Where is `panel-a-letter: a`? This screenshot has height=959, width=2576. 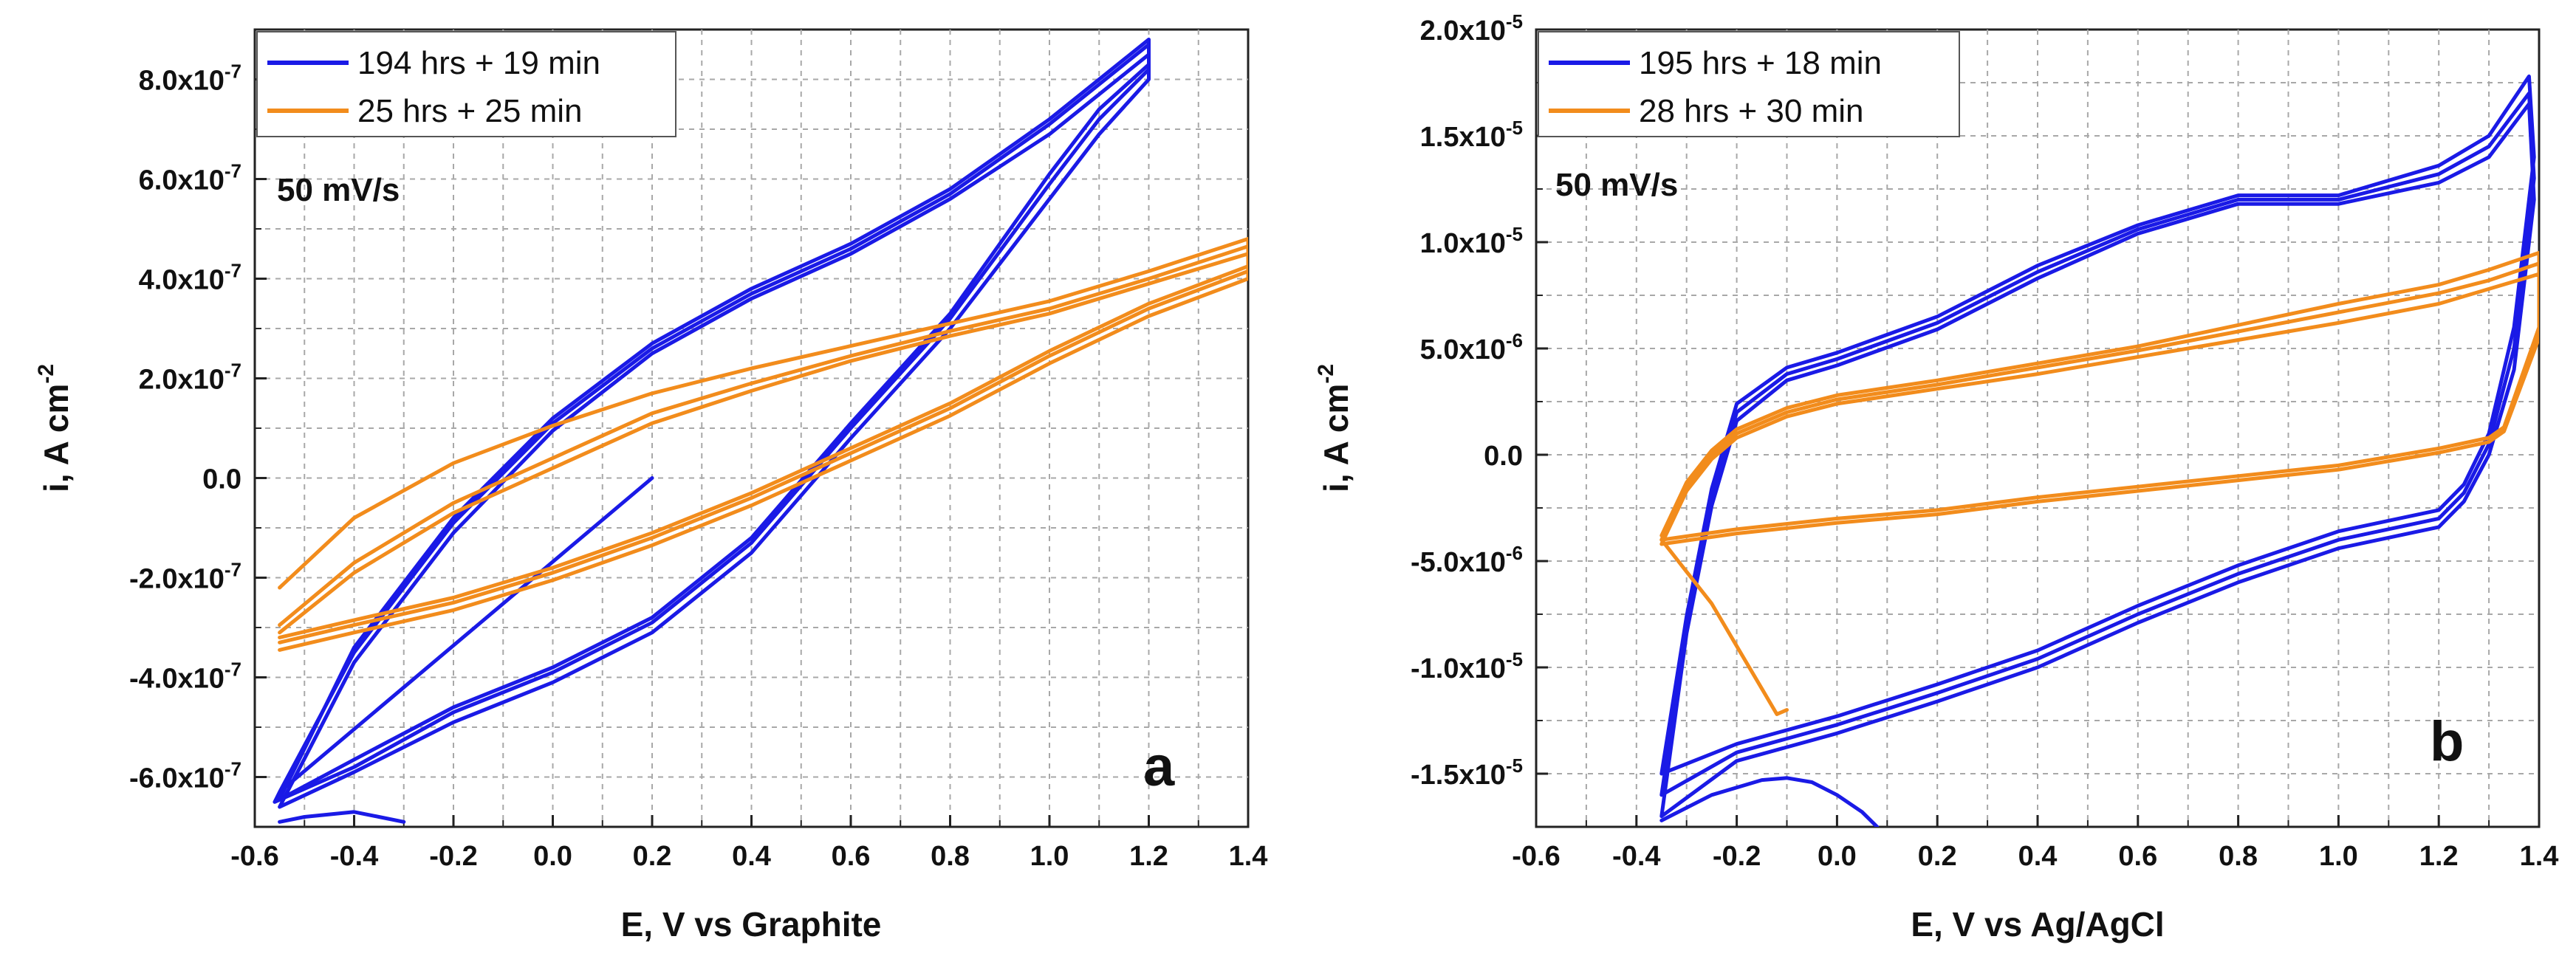
panel-a-letter: a is located at coordinates (1159, 766).